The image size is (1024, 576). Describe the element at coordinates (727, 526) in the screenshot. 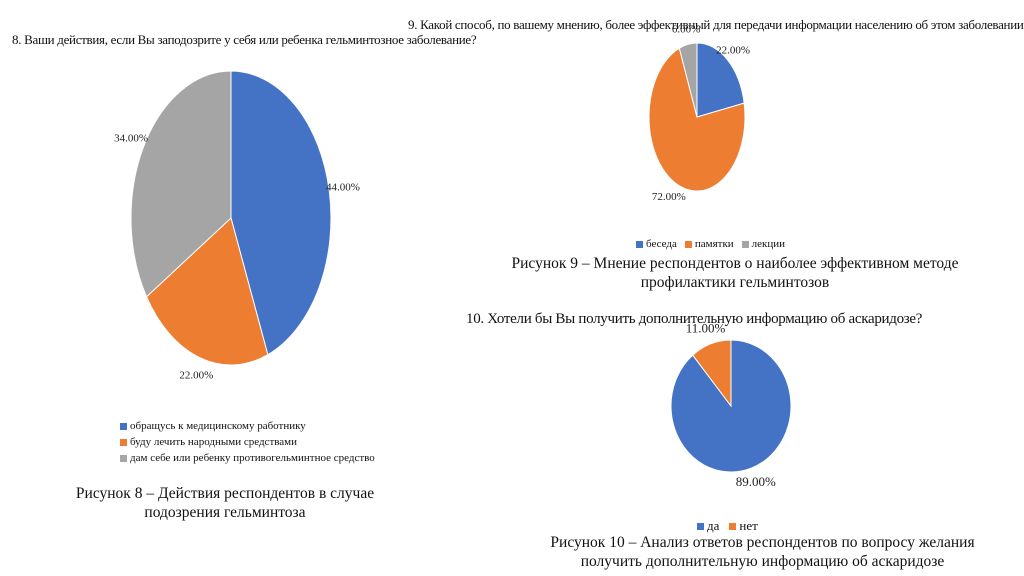

I see `chart10-legend: да нет` at that location.